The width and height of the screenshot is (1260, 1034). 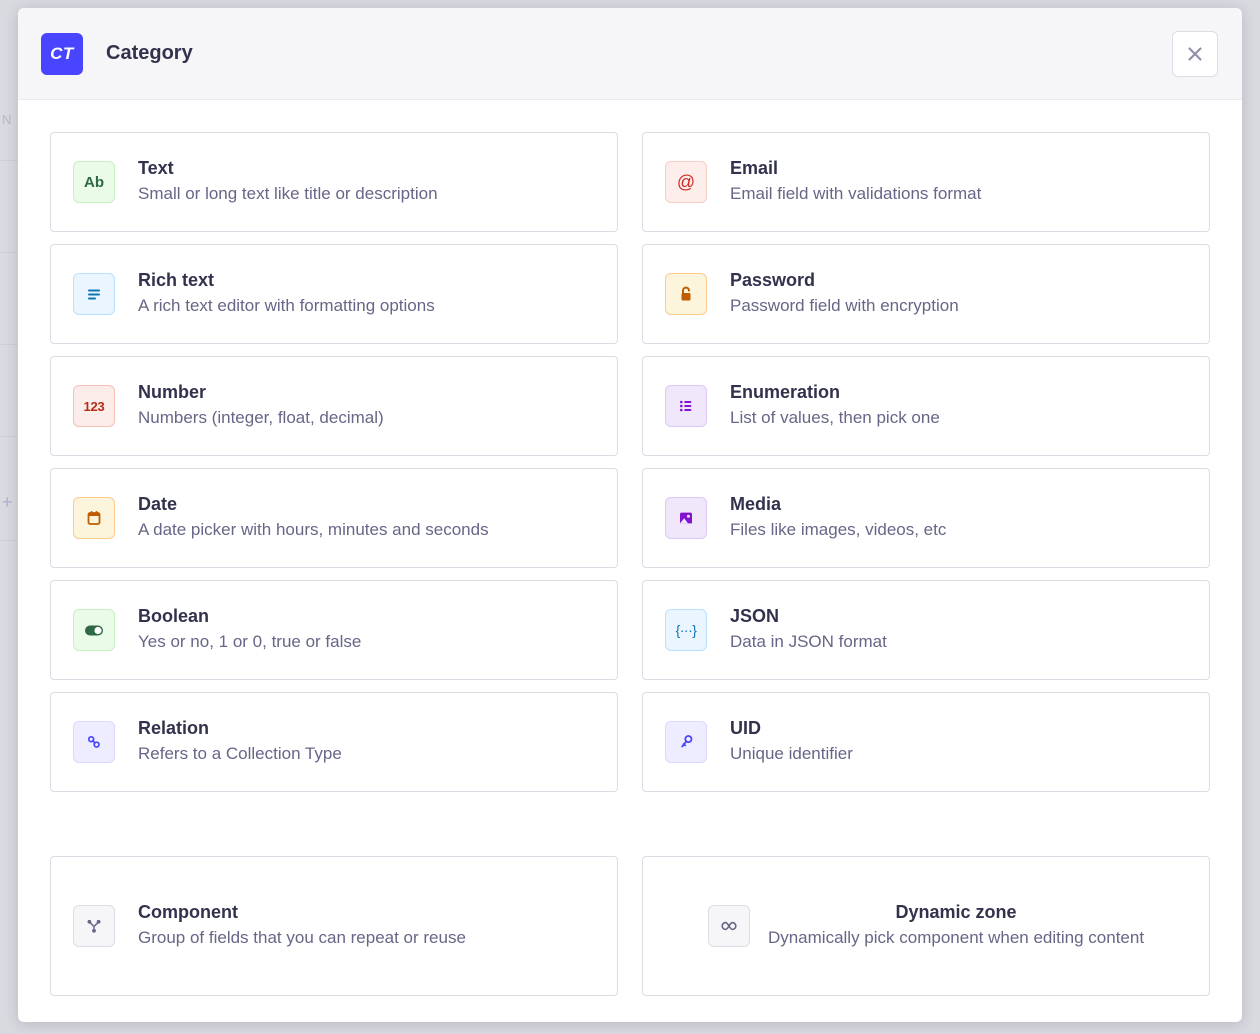 What do you see at coordinates (94, 518) in the screenshot?
I see `date-calendar-icon` at bounding box center [94, 518].